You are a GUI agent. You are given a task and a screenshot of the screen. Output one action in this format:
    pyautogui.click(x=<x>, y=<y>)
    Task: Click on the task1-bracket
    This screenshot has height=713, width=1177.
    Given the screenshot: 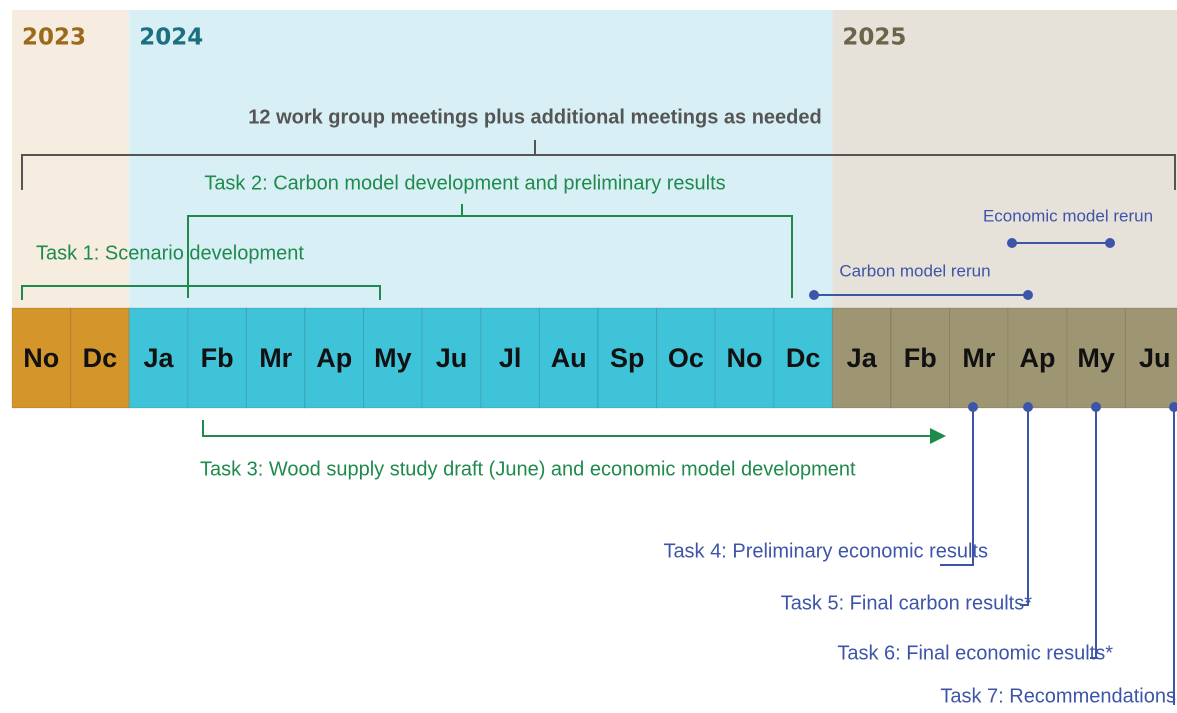 What is the action you would take?
    pyautogui.click(x=201, y=285)
    